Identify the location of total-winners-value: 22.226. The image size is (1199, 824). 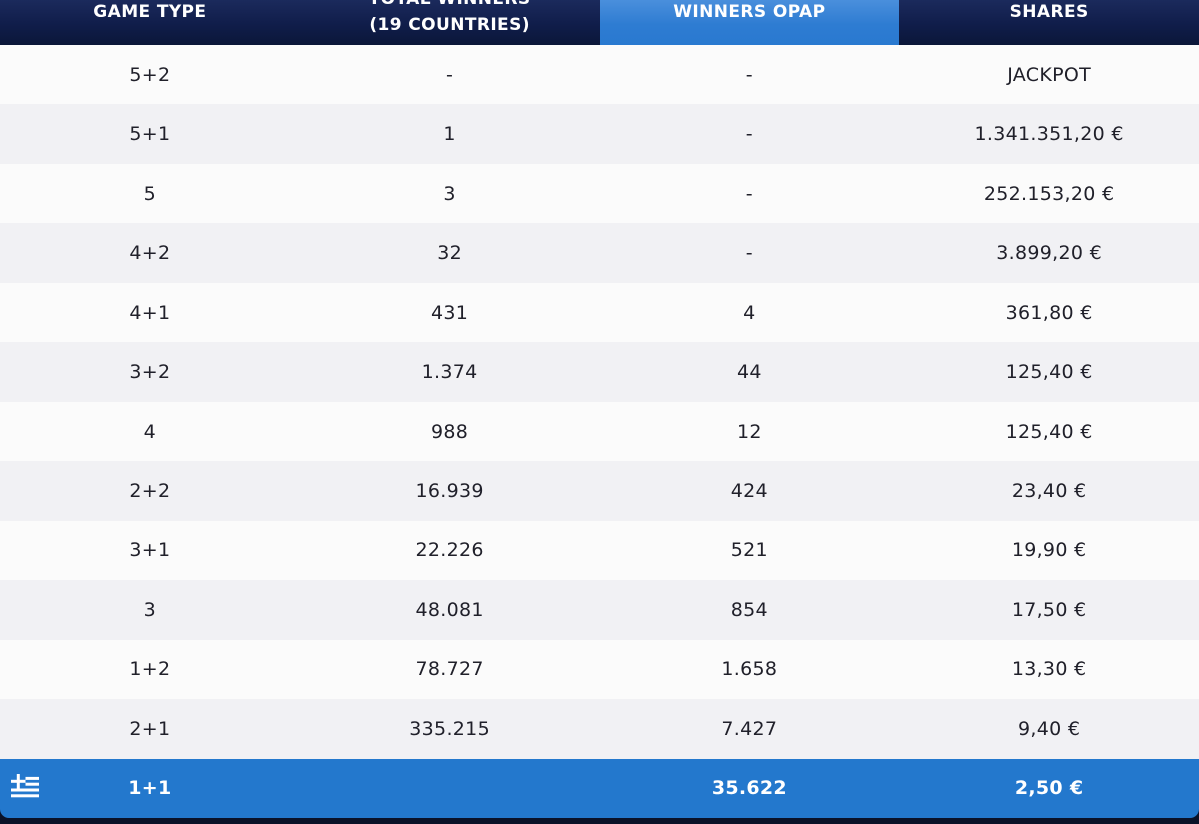
(449, 550).